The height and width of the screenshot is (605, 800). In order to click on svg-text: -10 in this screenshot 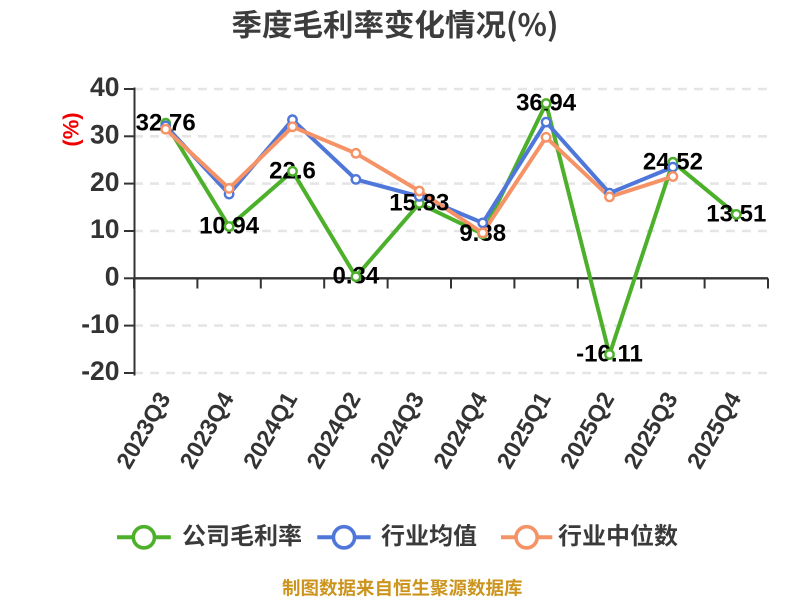, I will do `click(100, 324)`.